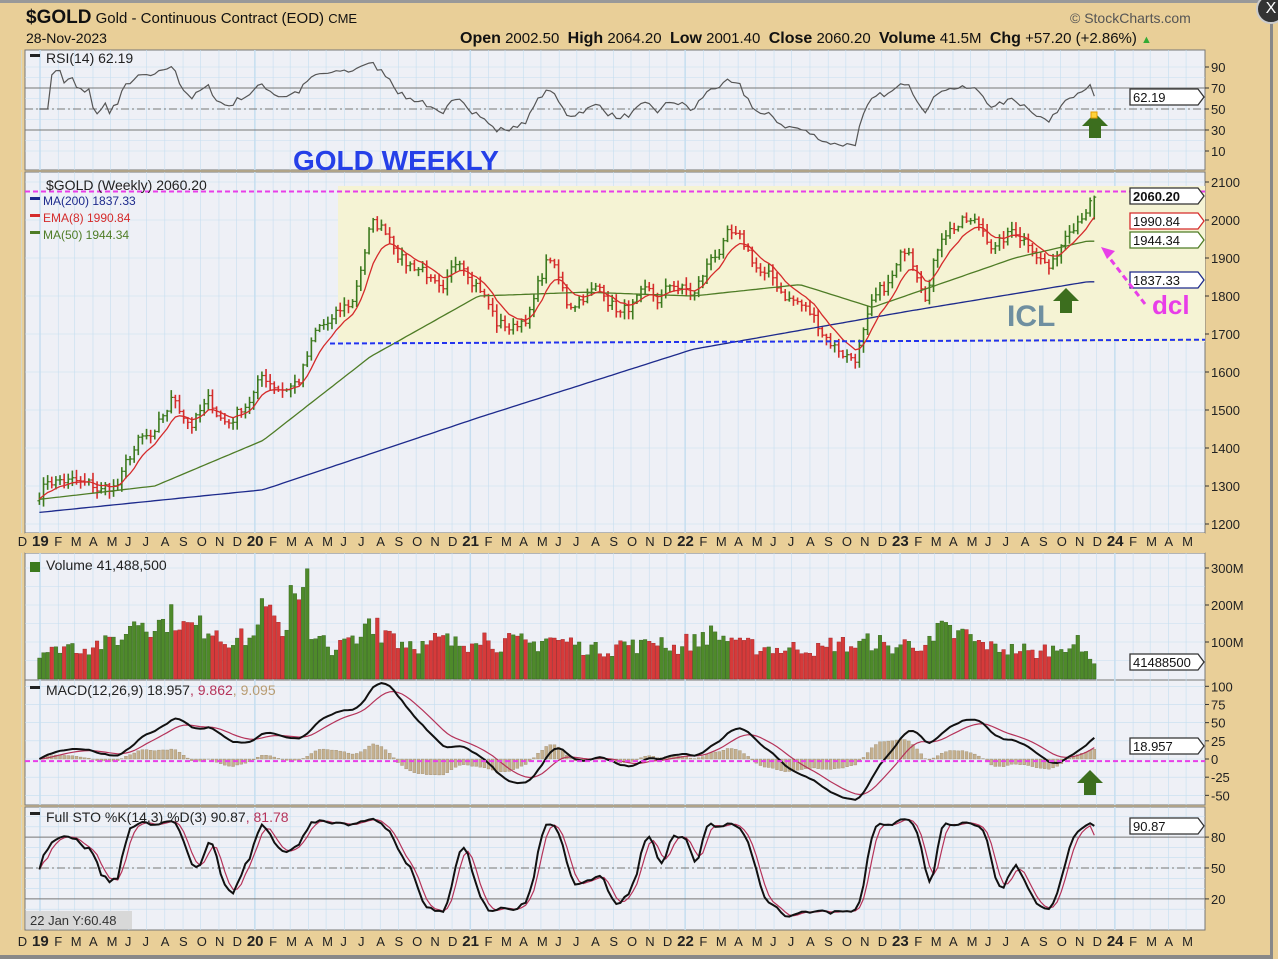 The width and height of the screenshot is (1278, 959). What do you see at coordinates (219, 941) in the screenshot?
I see `x-axis-label: N` at bounding box center [219, 941].